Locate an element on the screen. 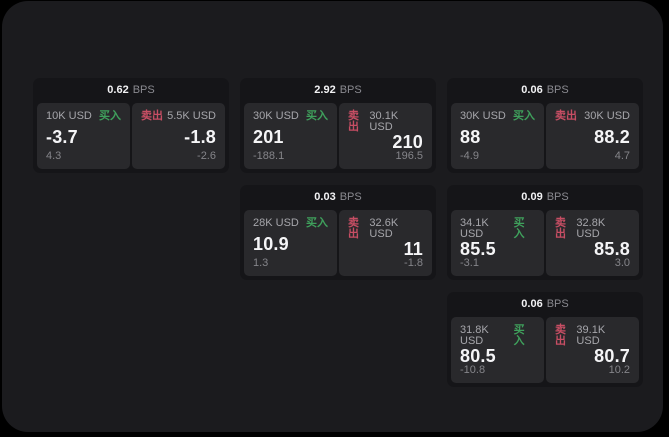 This screenshot has height=437, width=669. spread-value: 2.92 is located at coordinates (325, 90).